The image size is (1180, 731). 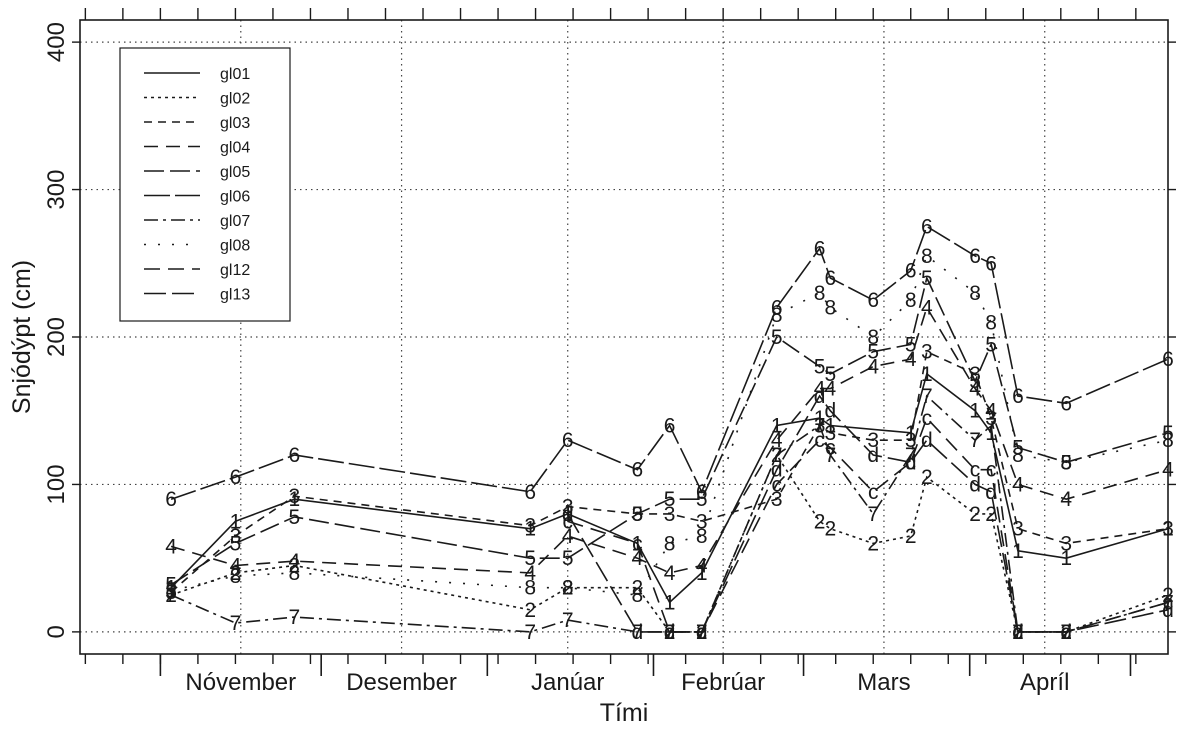 What do you see at coordinates (235, 221) in the screenshot?
I see `legend-label-gl07: gl07` at bounding box center [235, 221].